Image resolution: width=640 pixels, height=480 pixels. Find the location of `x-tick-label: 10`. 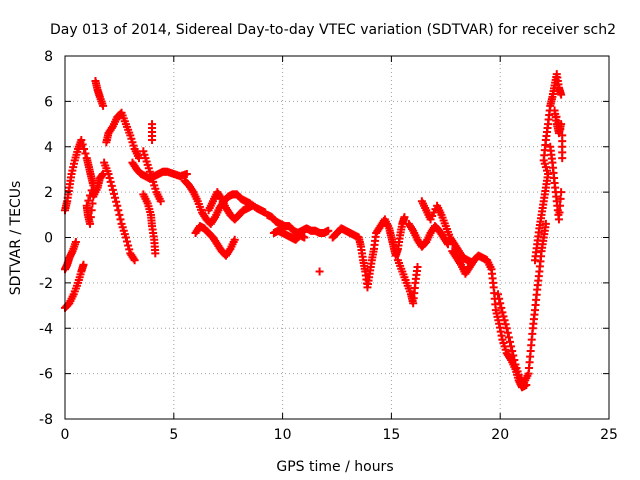

x-tick-label: 10 is located at coordinates (283, 435).